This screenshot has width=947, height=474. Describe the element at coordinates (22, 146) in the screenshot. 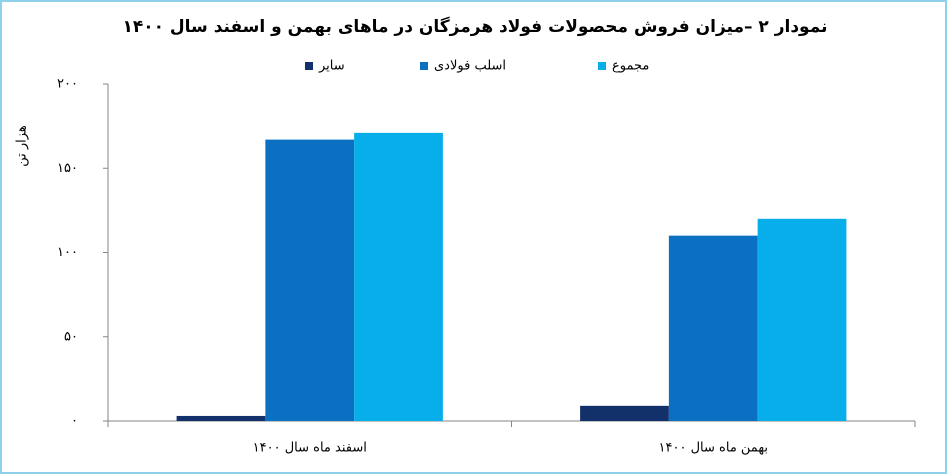

I see `y-axis-label: هزار تن` at that location.